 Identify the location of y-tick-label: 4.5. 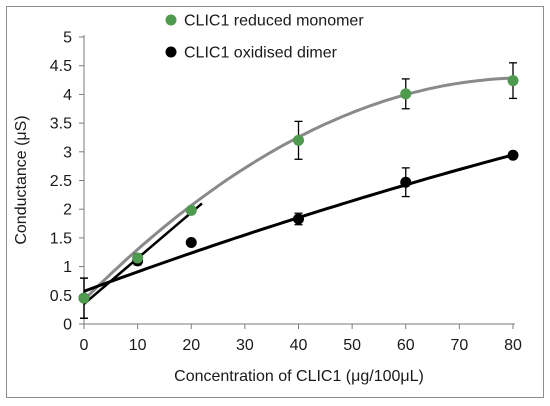
(61, 66).